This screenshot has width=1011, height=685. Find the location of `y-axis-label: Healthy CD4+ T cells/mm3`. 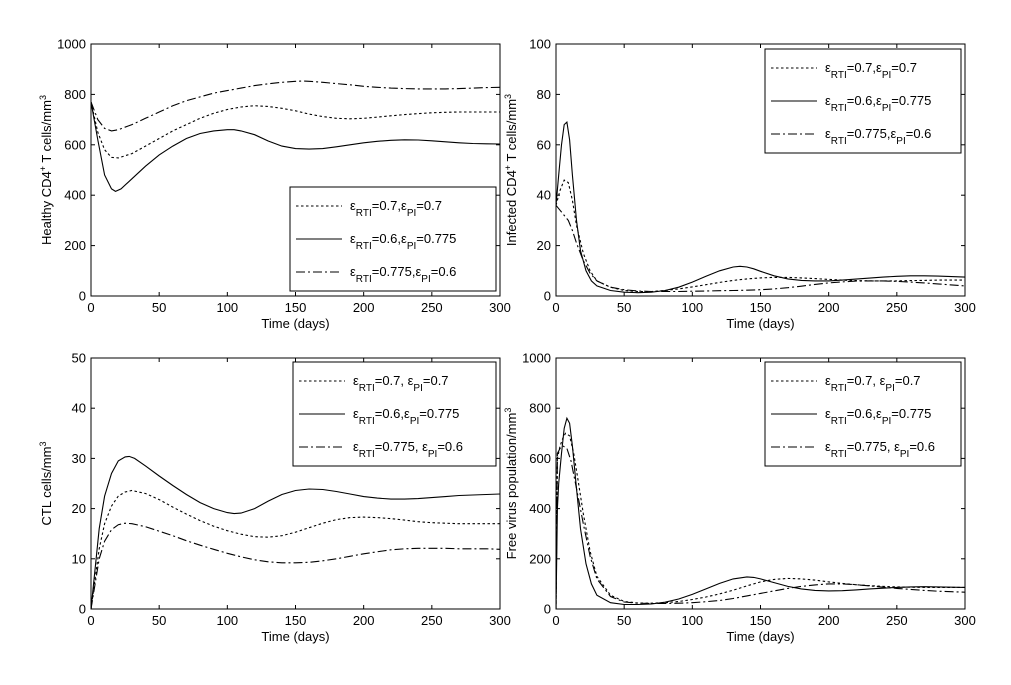

y-axis-label: Healthy CD4+ T cells/mm3 is located at coordinates (46, 170).